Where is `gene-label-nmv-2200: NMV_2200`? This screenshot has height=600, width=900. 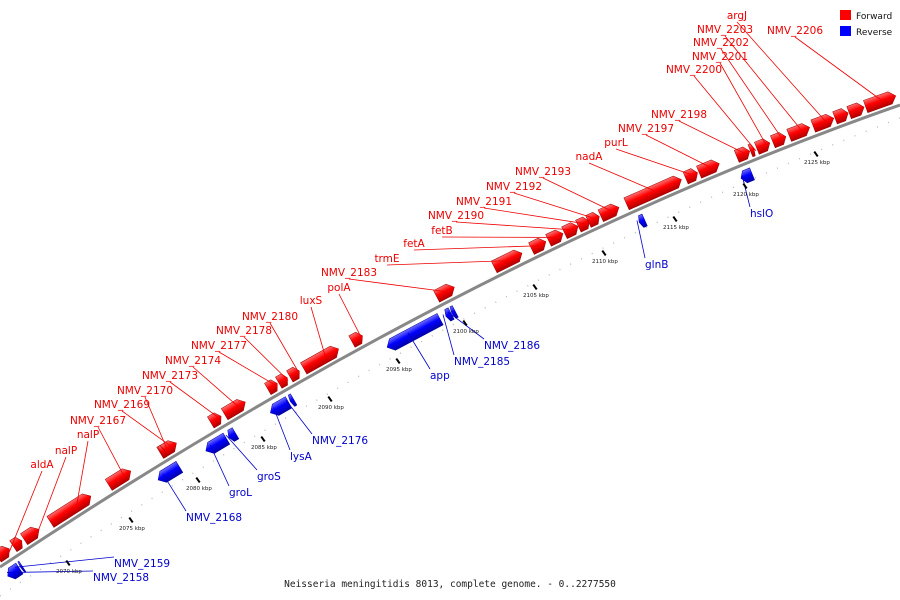
gene-label-nmv-2200: NMV_2200 is located at coordinates (694, 70).